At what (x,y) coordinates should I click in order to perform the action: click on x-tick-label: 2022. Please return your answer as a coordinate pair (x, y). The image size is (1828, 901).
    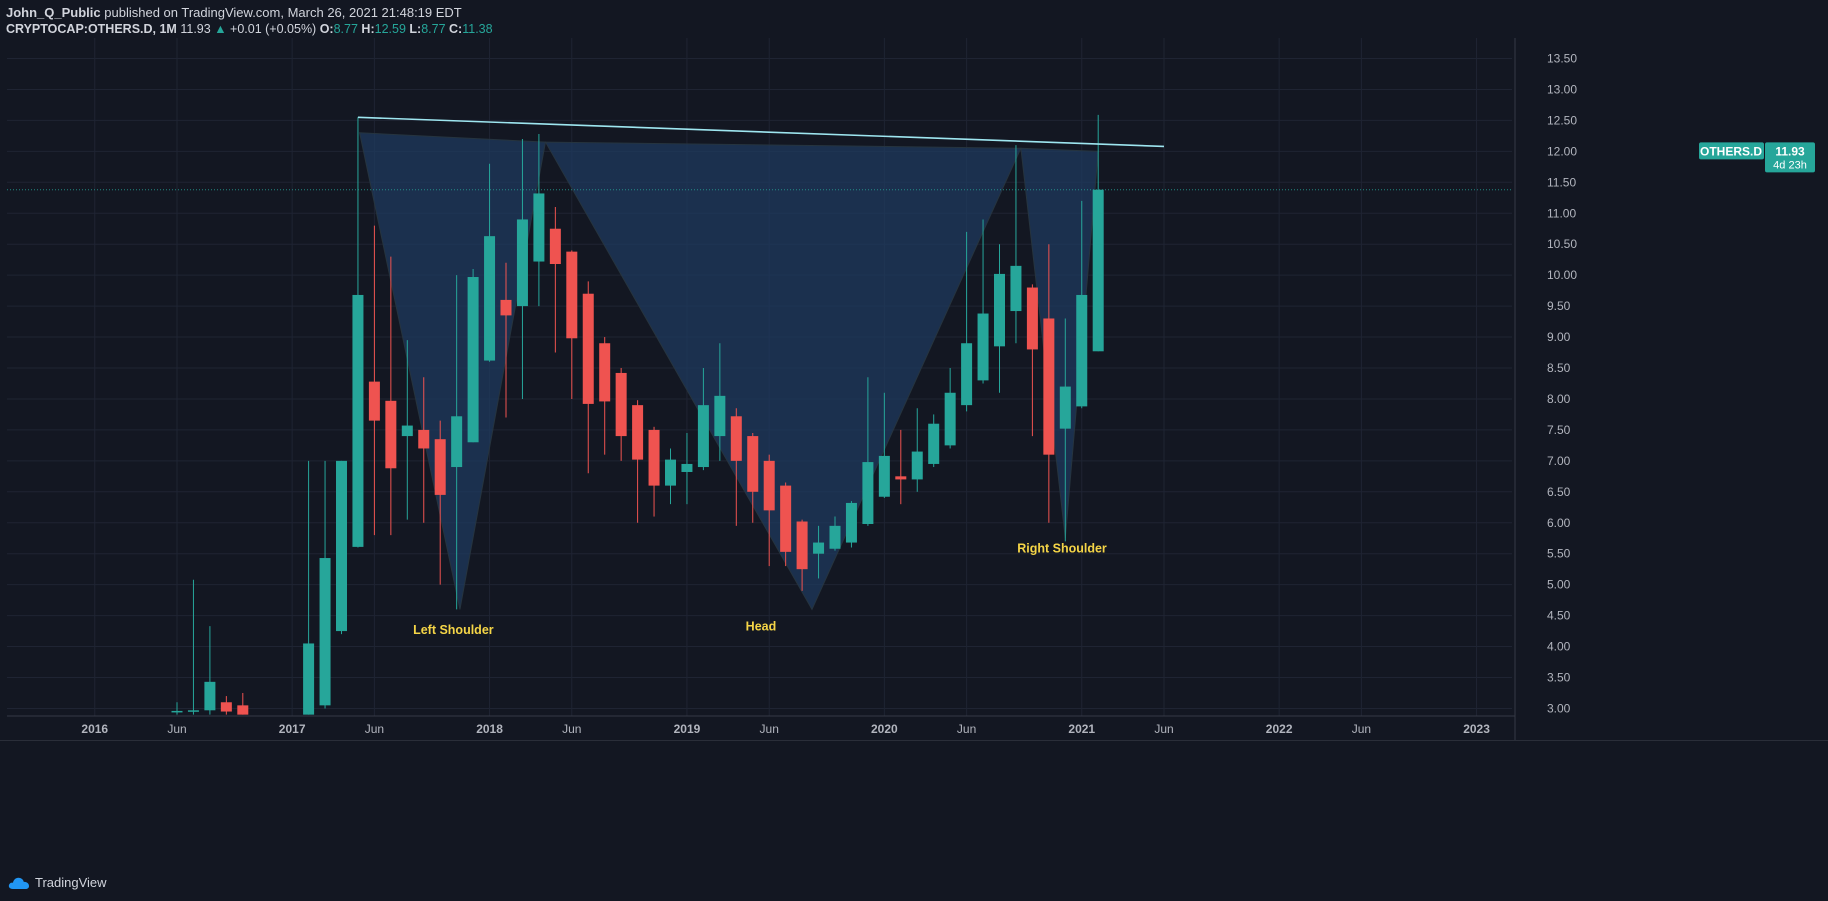
    Looking at the image, I should click on (1279, 729).